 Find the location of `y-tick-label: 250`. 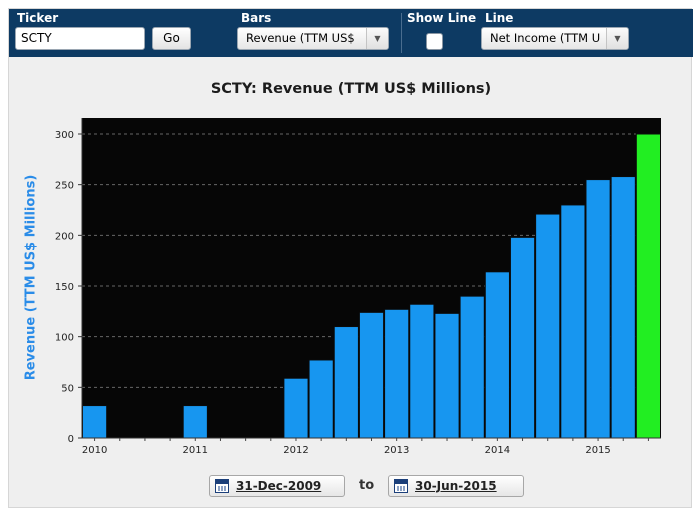

y-tick-label: 250 is located at coordinates (64, 186).